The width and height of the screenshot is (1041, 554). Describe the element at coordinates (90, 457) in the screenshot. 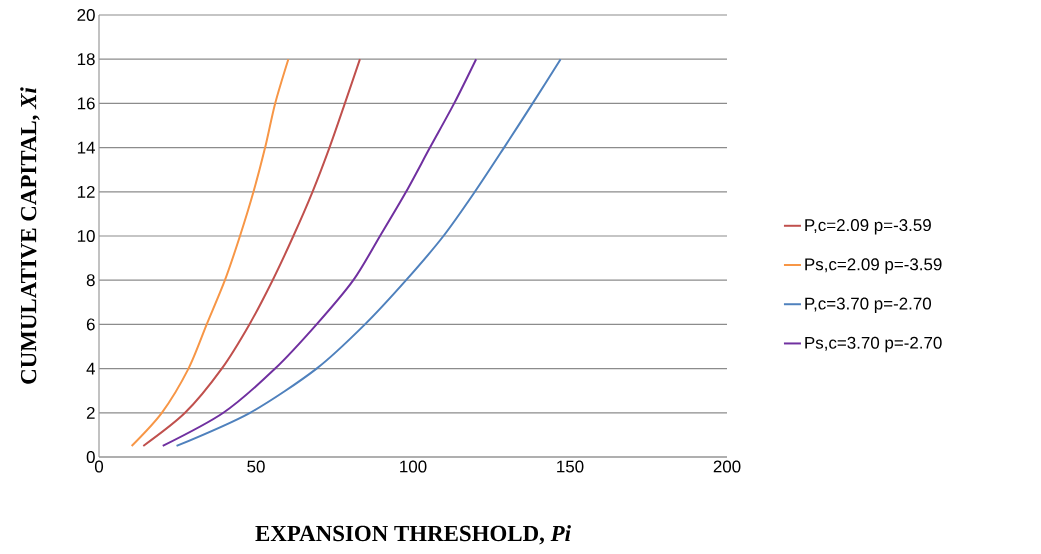

I see `y-tick-label: 0` at that location.